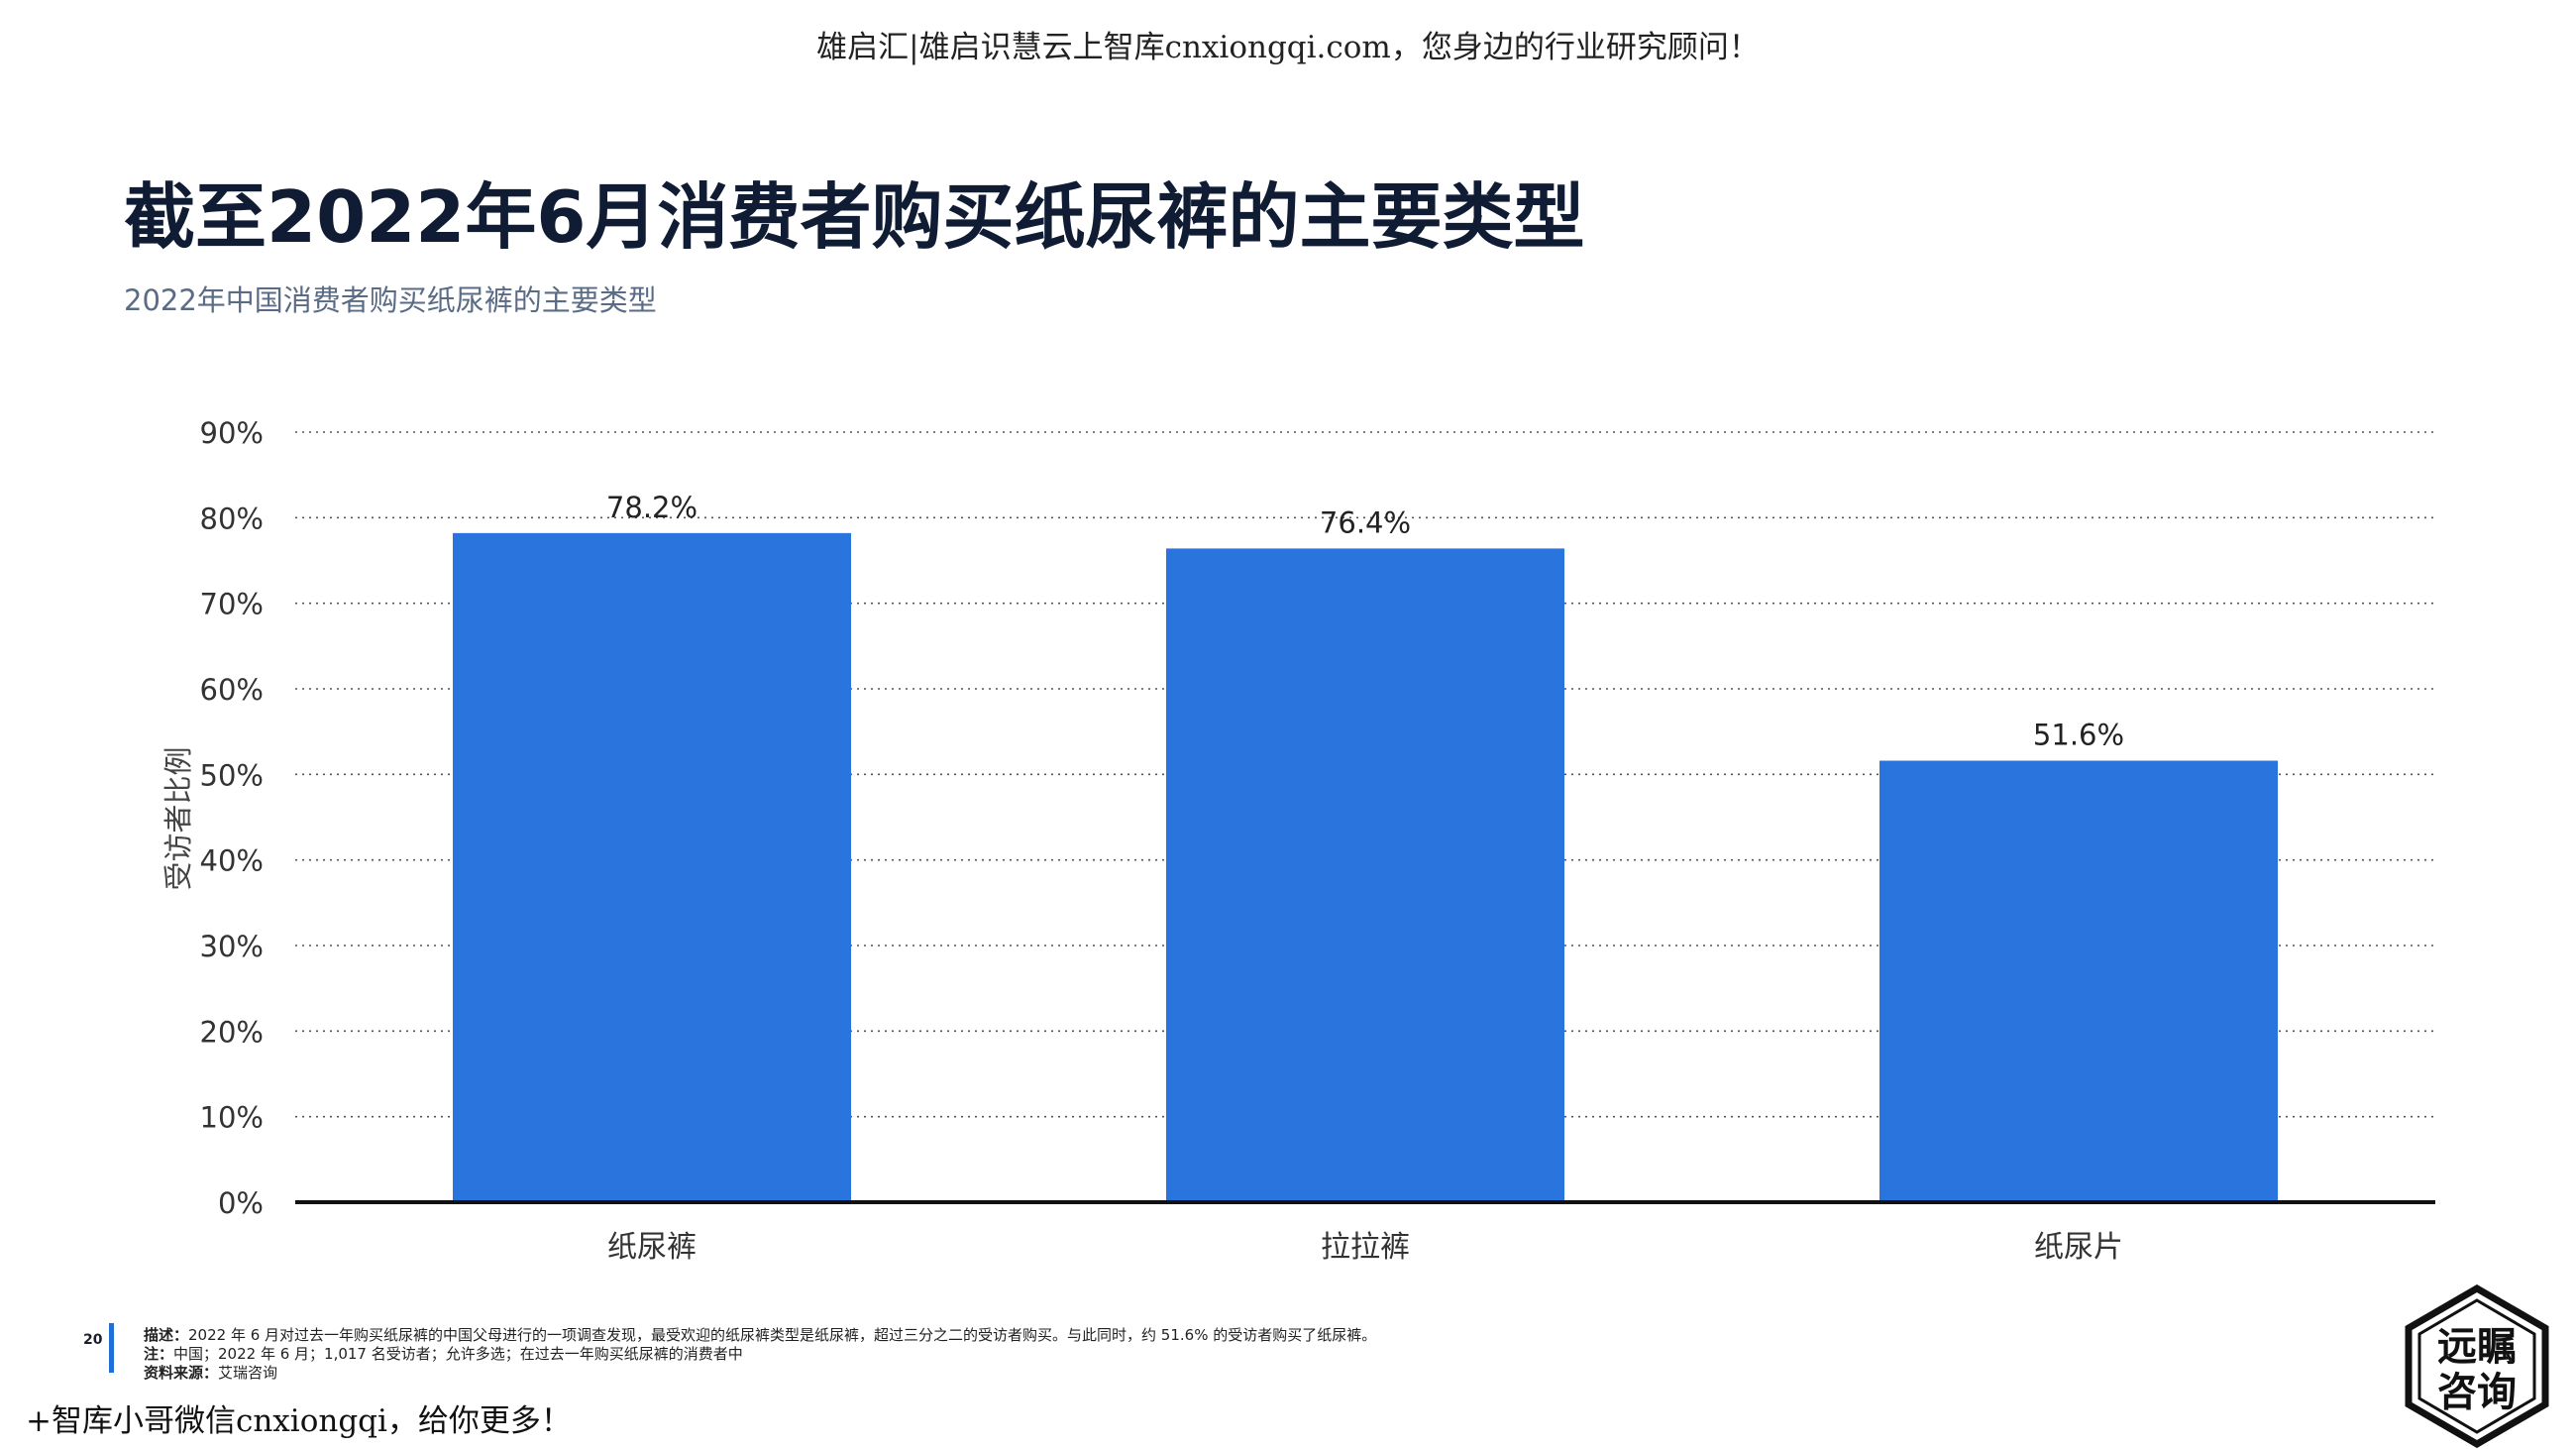 This screenshot has height=1449, width=2576. I want to click on brand-logo: 远瞩 咨询, so click(2477, 1366).